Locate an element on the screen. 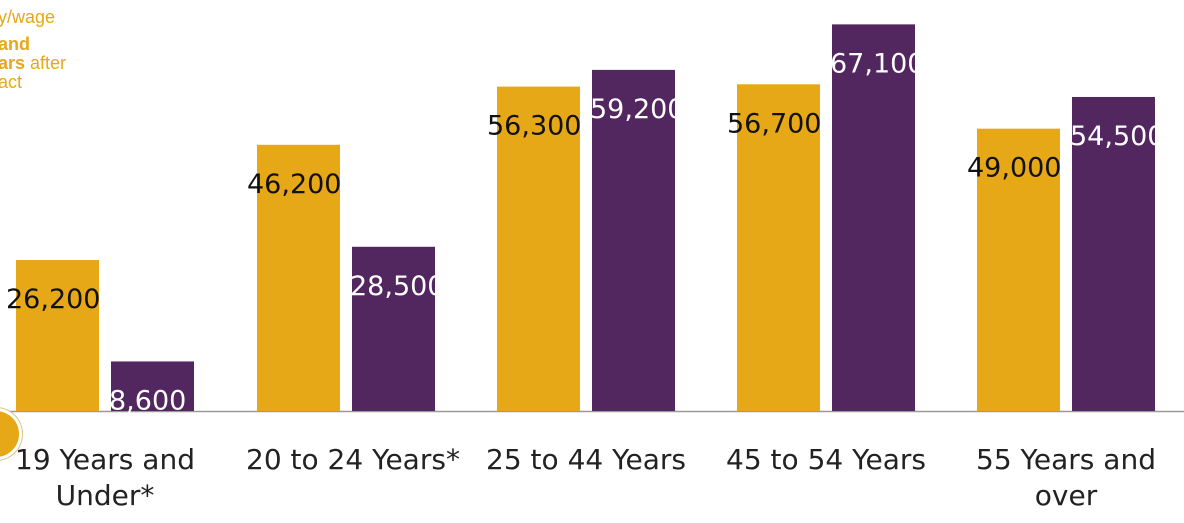 This screenshot has width=1184, height=523. legend-line-2: and is located at coordinates (15, 44).